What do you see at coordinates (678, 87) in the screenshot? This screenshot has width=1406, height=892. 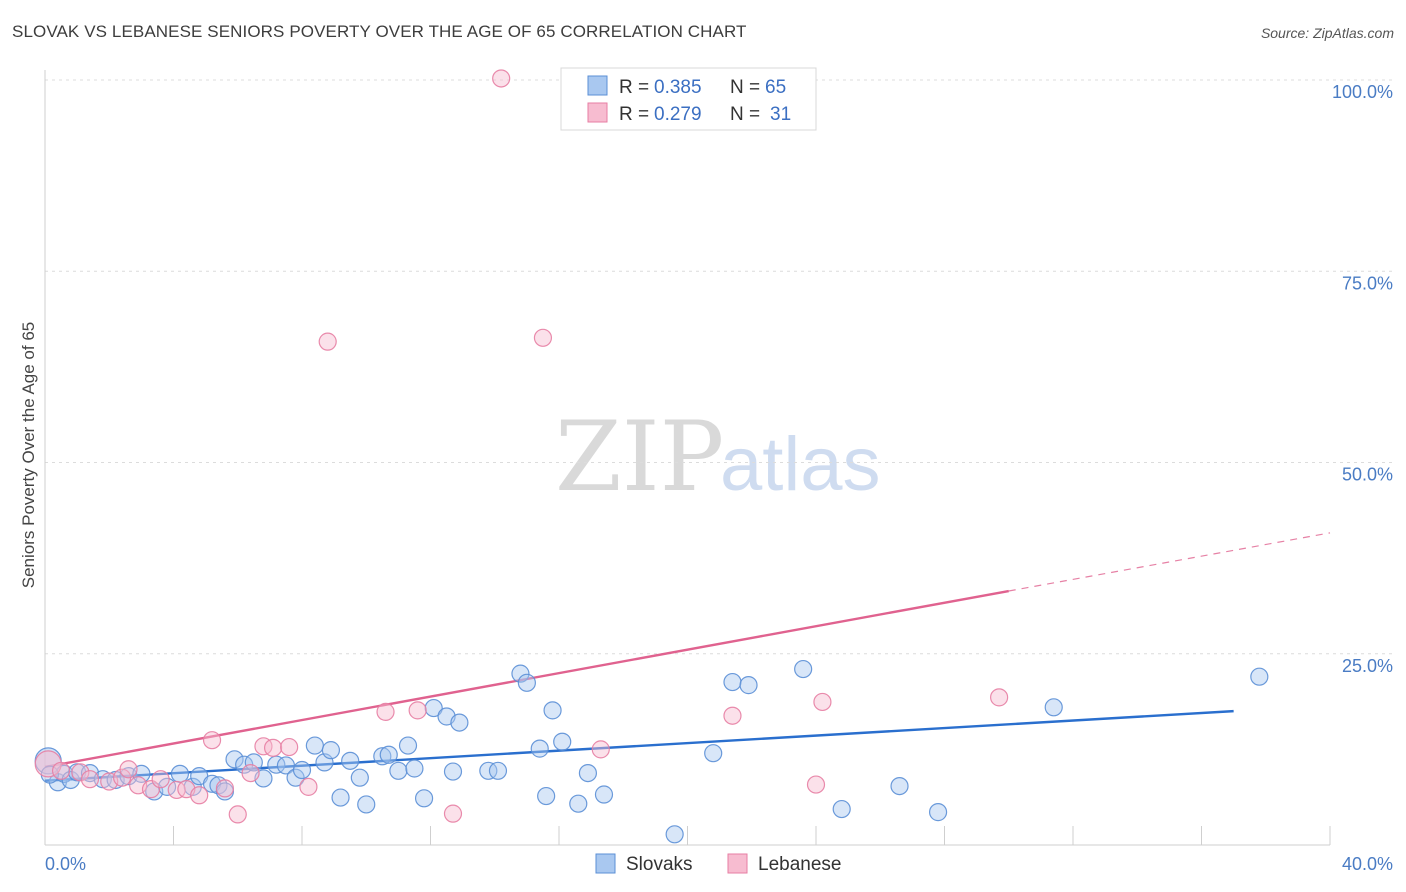 I see `legend-r-value-slovaks: 0.385` at bounding box center [678, 87].